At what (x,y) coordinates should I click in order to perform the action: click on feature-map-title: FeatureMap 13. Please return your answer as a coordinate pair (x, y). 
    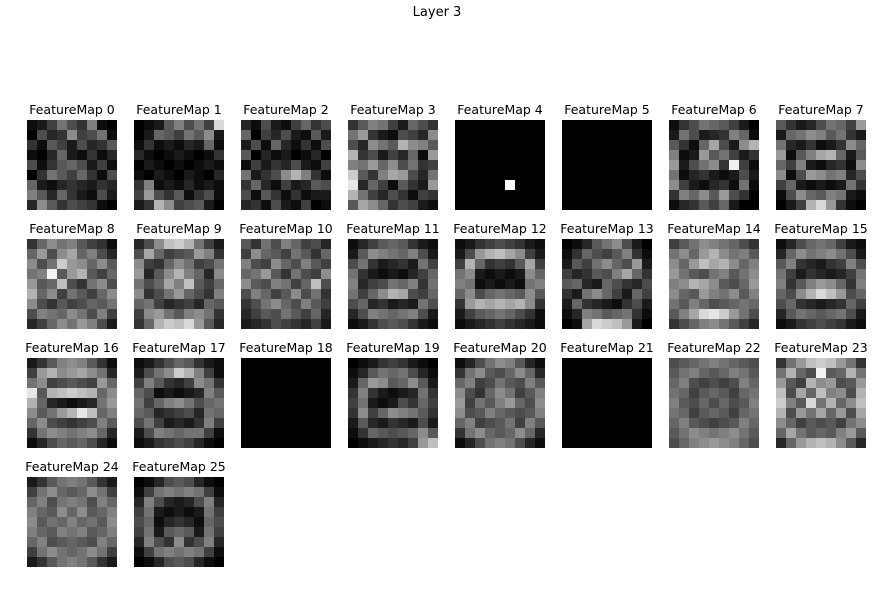
    Looking at the image, I should click on (607, 228).